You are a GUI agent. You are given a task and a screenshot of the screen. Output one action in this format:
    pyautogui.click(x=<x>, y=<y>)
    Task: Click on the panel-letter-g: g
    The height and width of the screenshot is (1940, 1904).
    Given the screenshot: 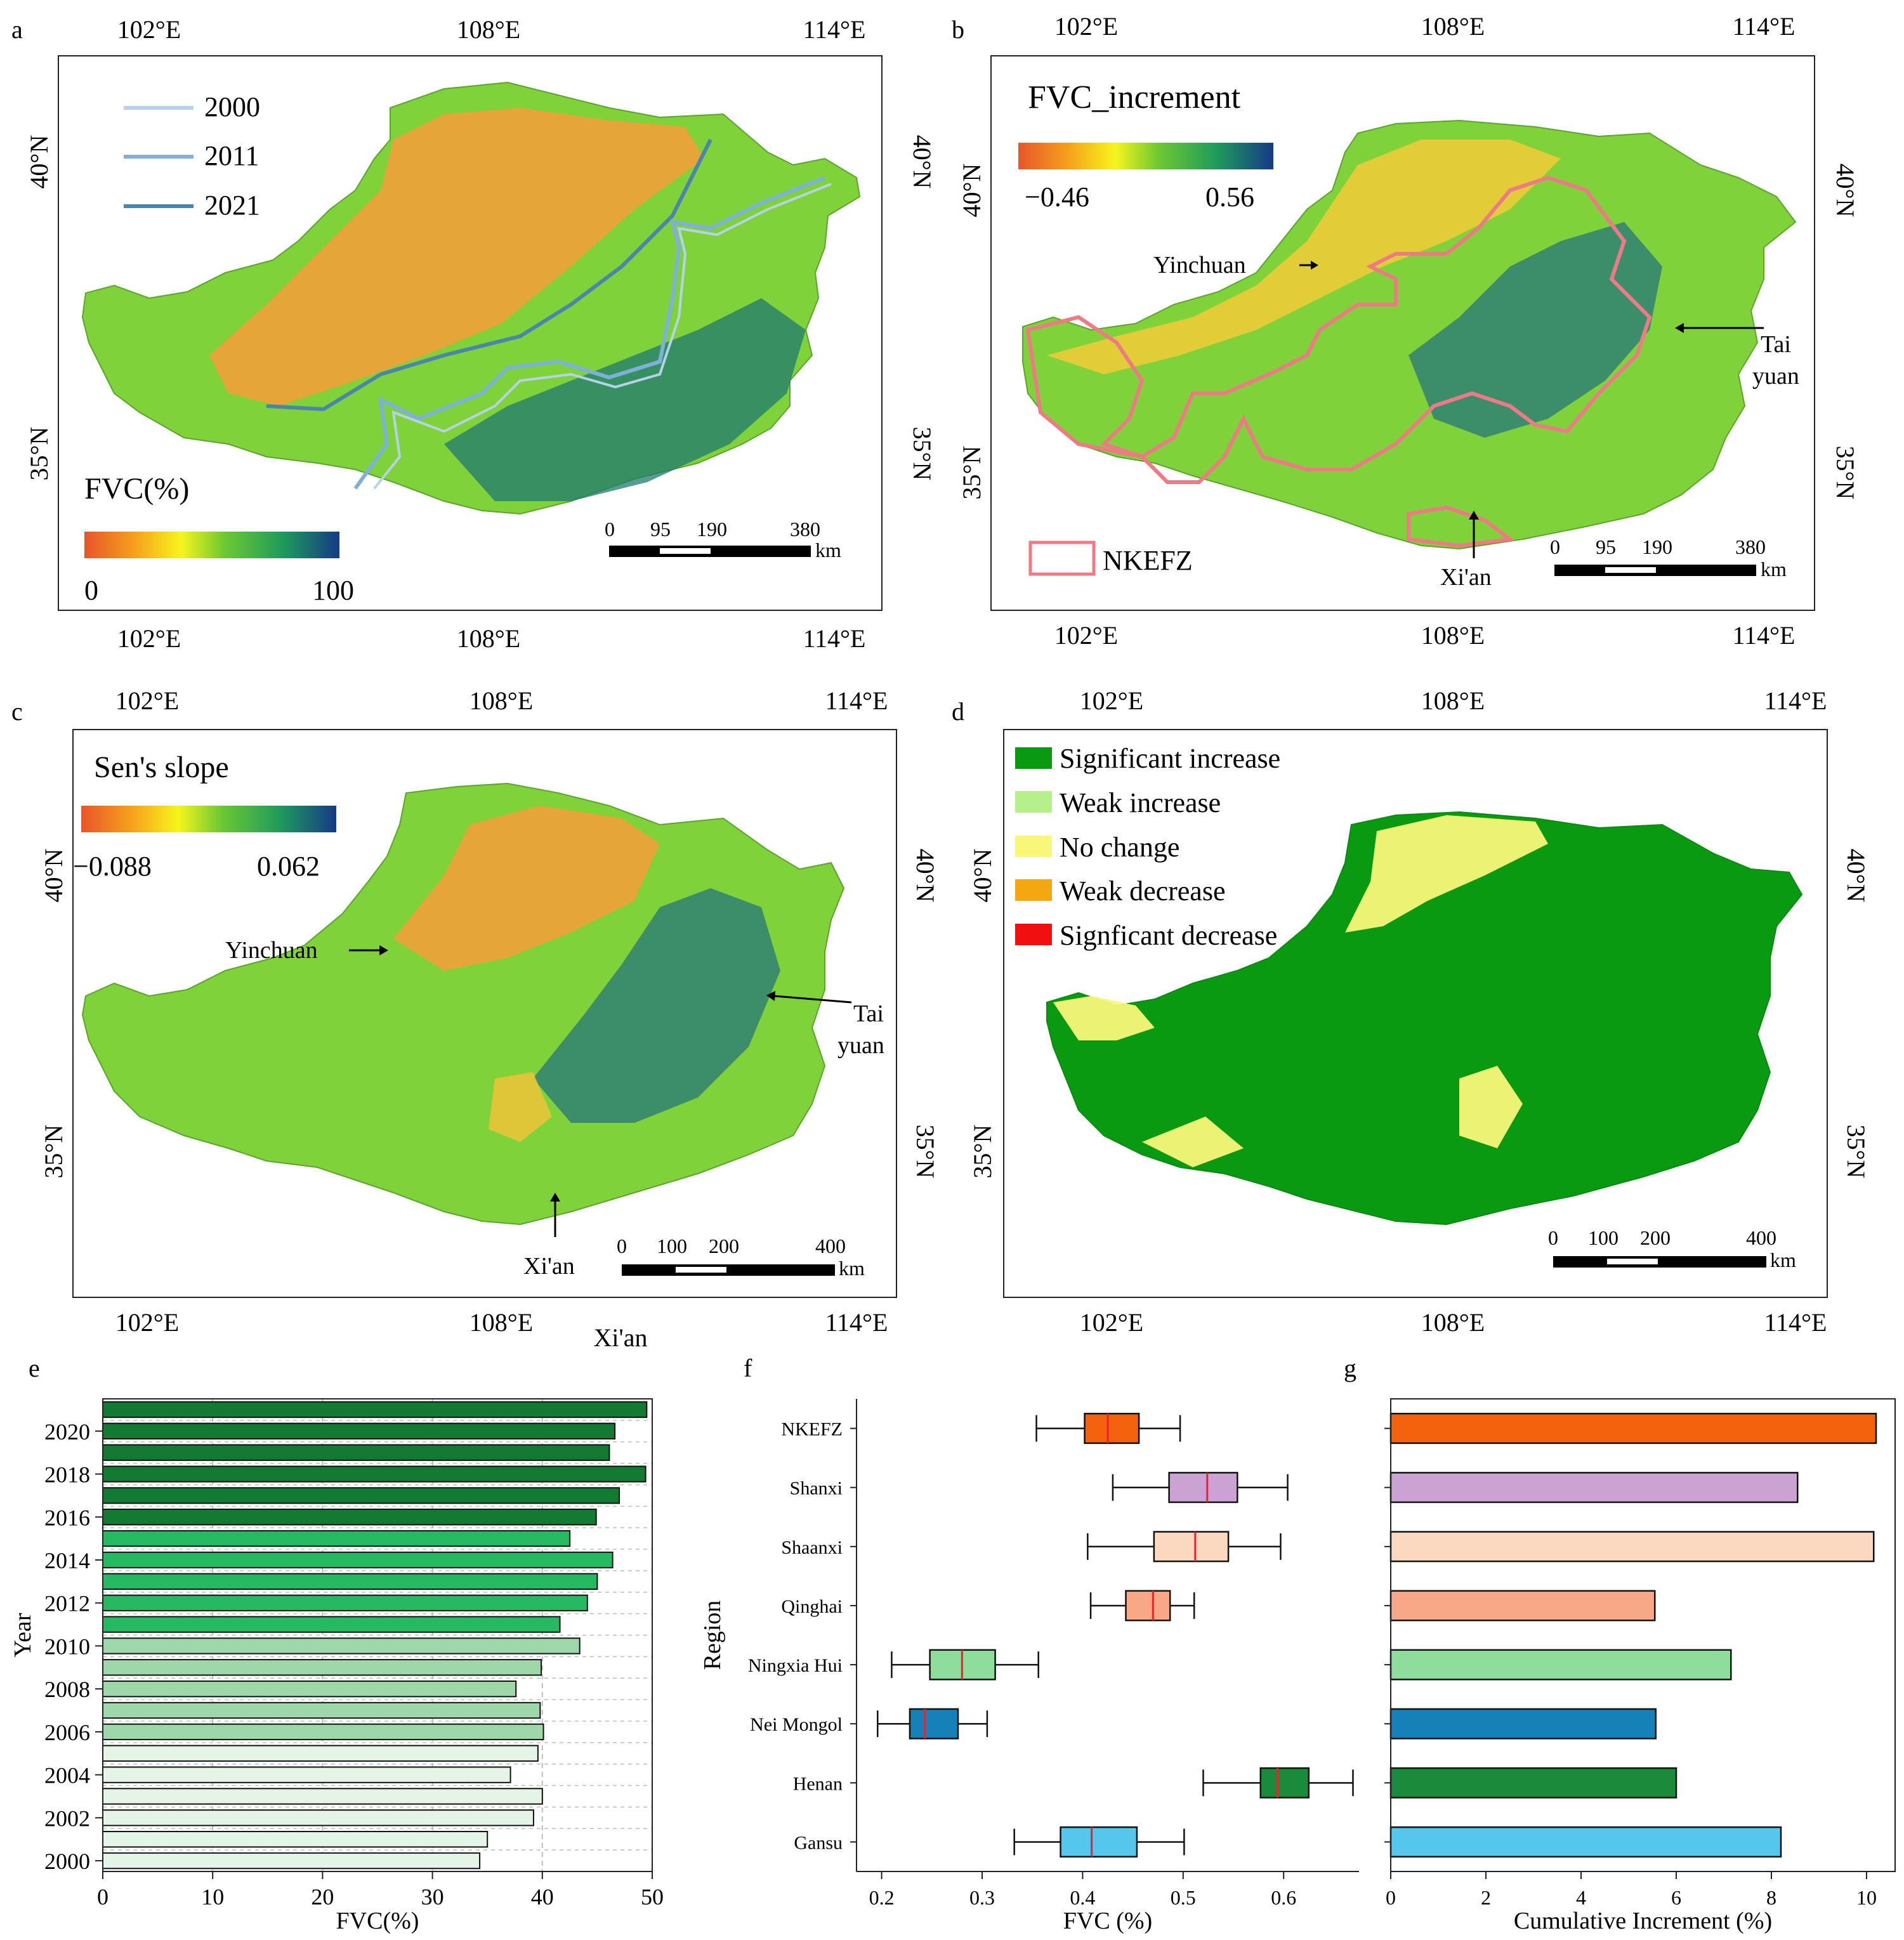 What is the action you would take?
    pyautogui.click(x=1350, y=1368)
    